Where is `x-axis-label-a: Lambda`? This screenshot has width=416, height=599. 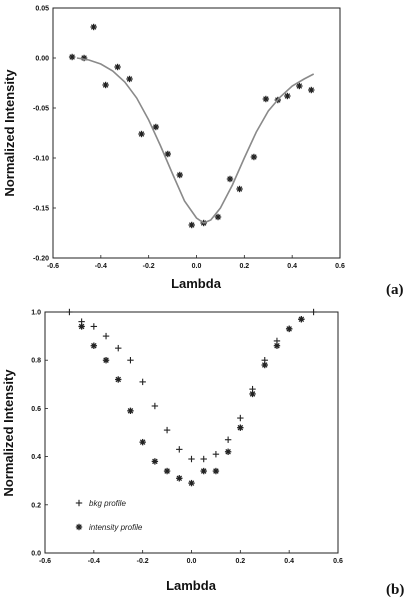
x-axis-label-a: Lambda is located at coordinates (196, 283).